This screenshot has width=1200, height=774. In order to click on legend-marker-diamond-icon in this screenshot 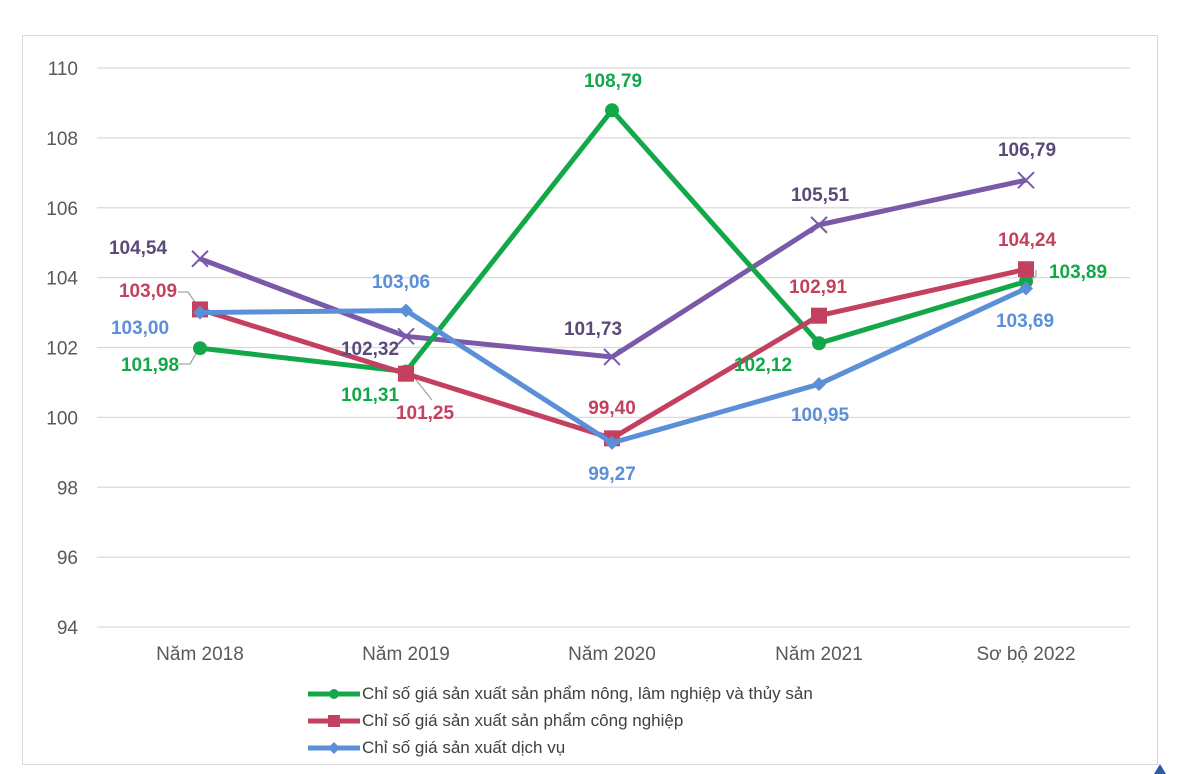, I will do `click(334, 747)`.